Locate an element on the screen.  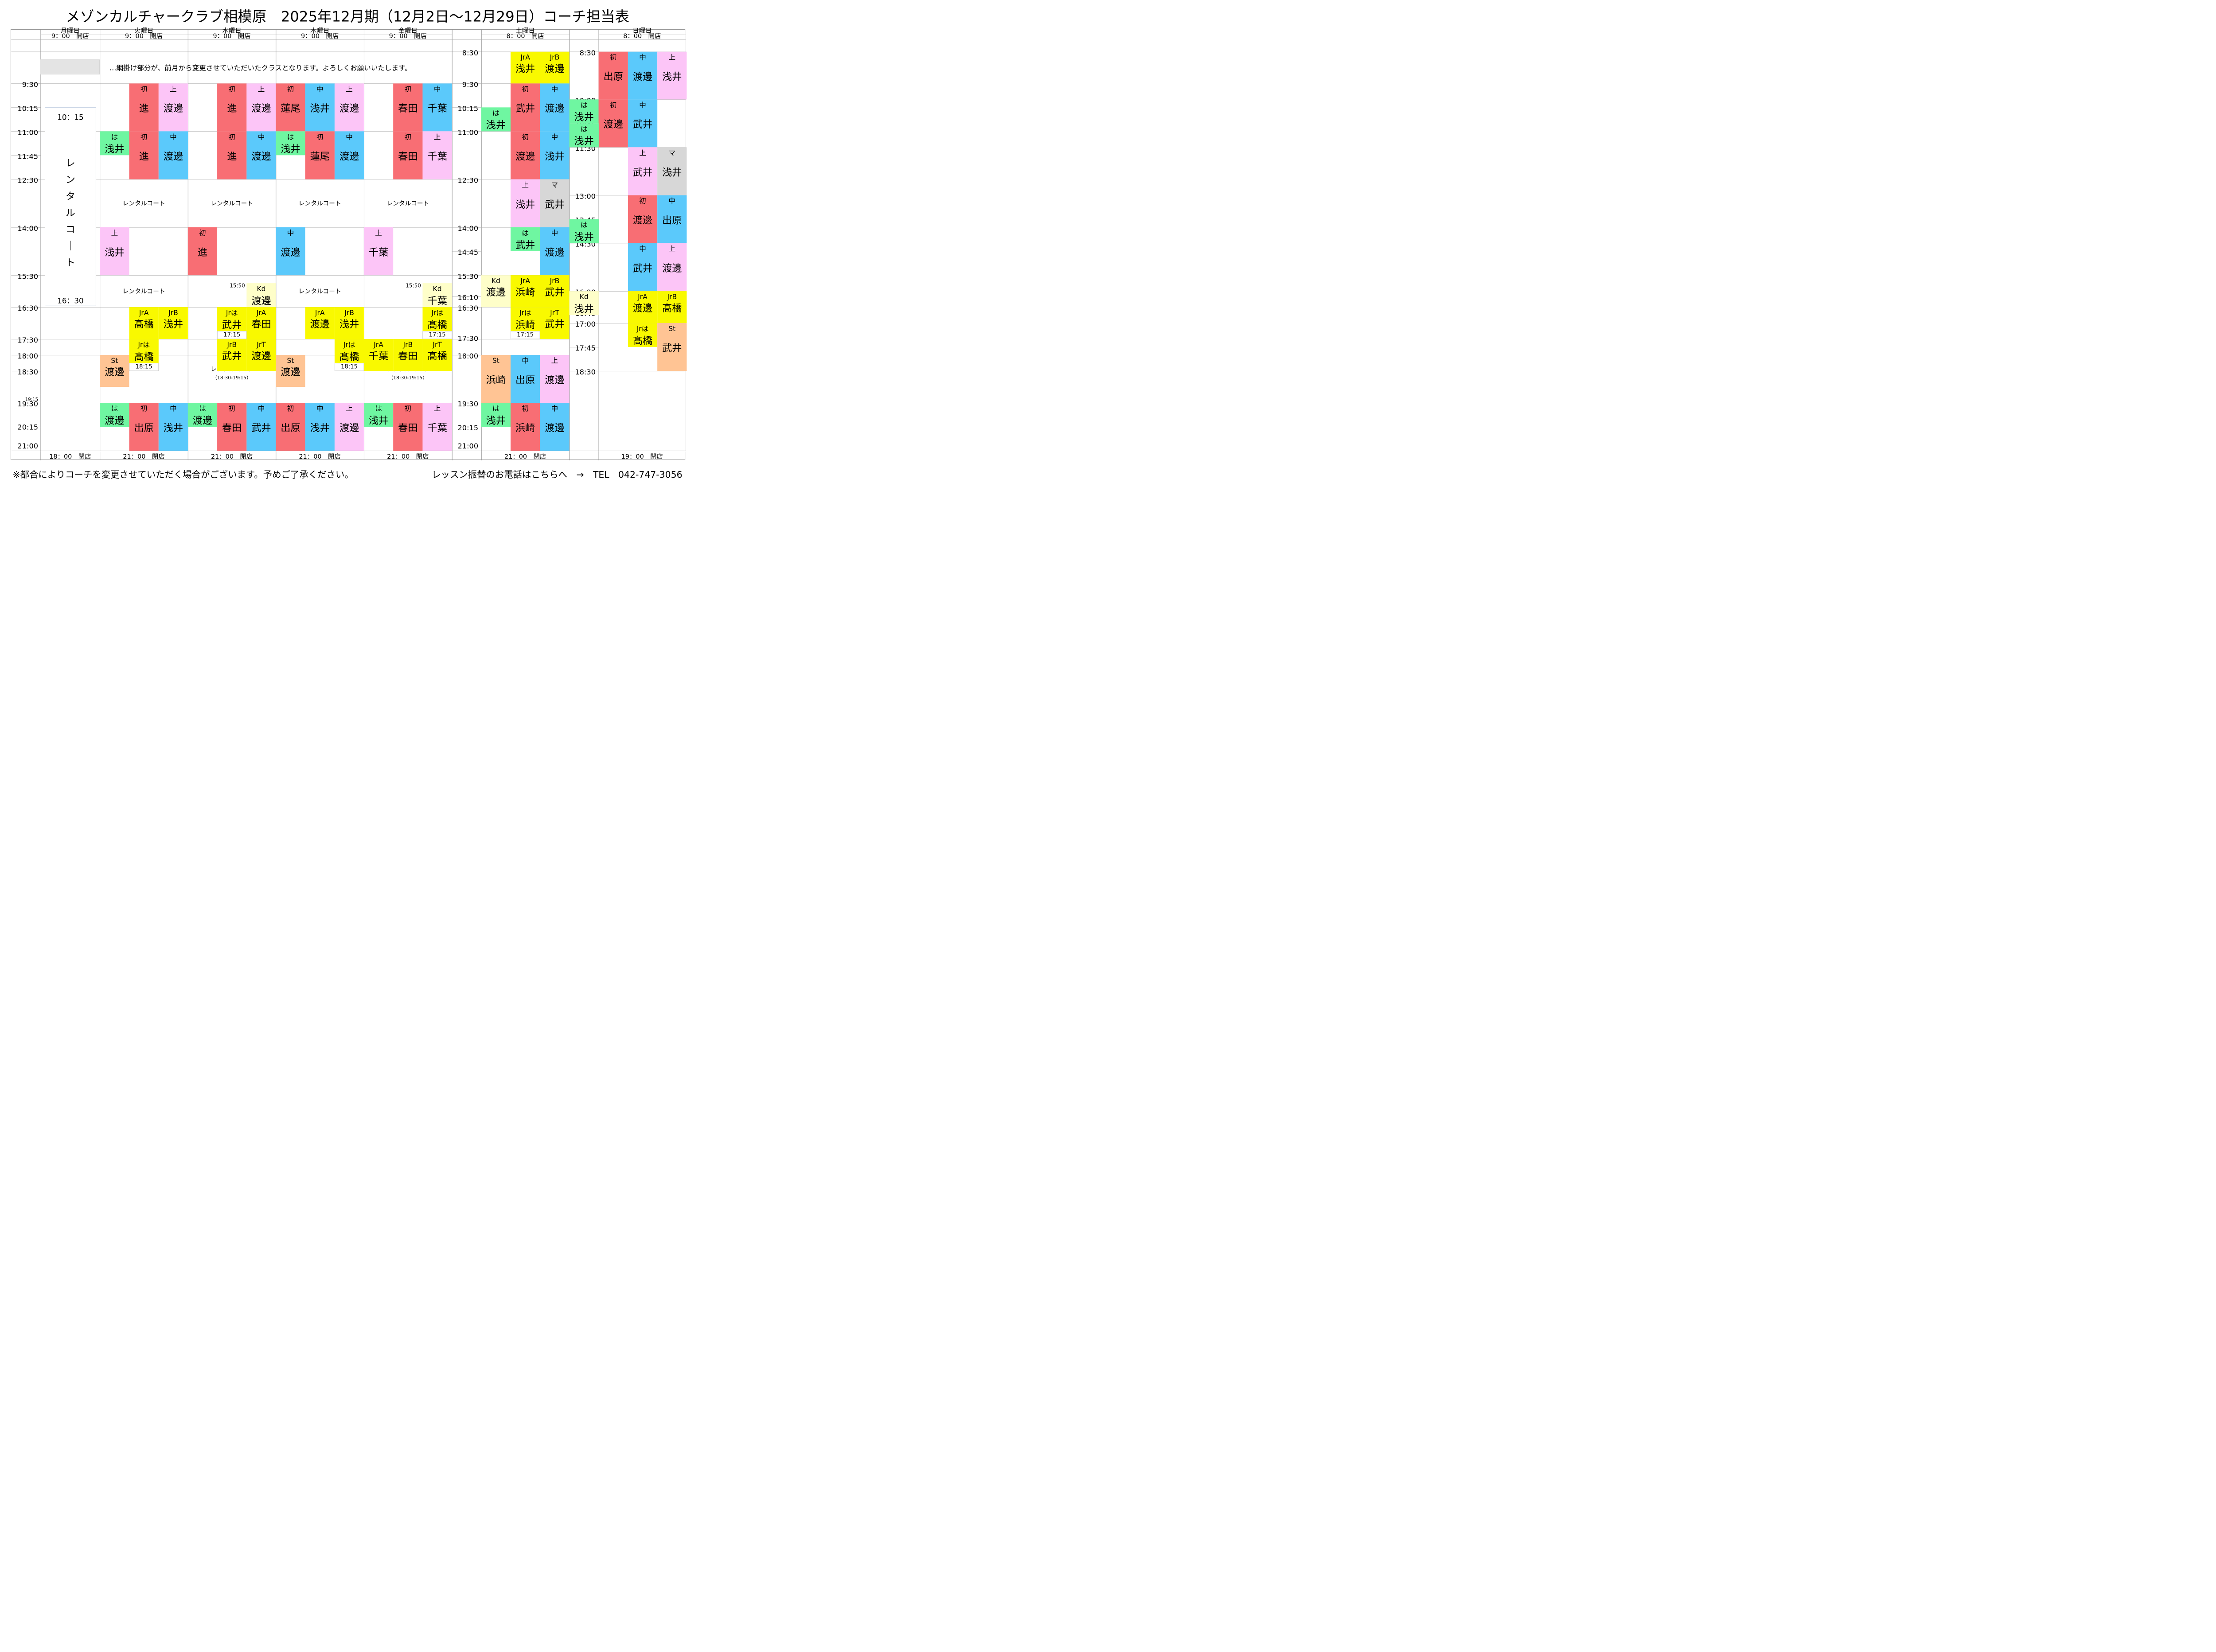
class-cell: Jrは 浜崎 is located at coordinates (525, 319).